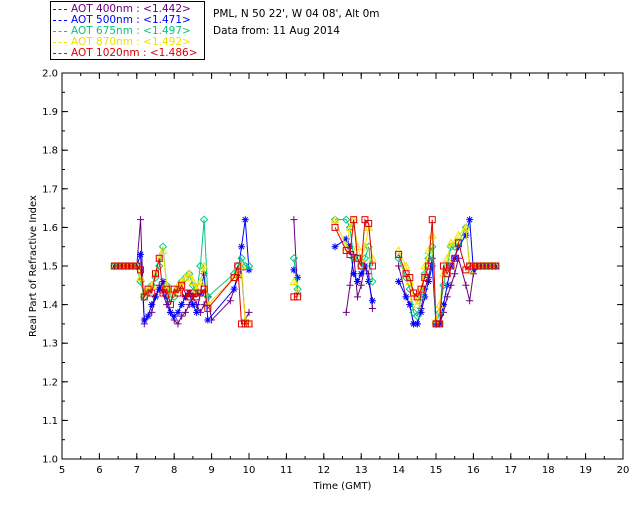  I want to click on x-tick-label: 6, so click(99, 470).